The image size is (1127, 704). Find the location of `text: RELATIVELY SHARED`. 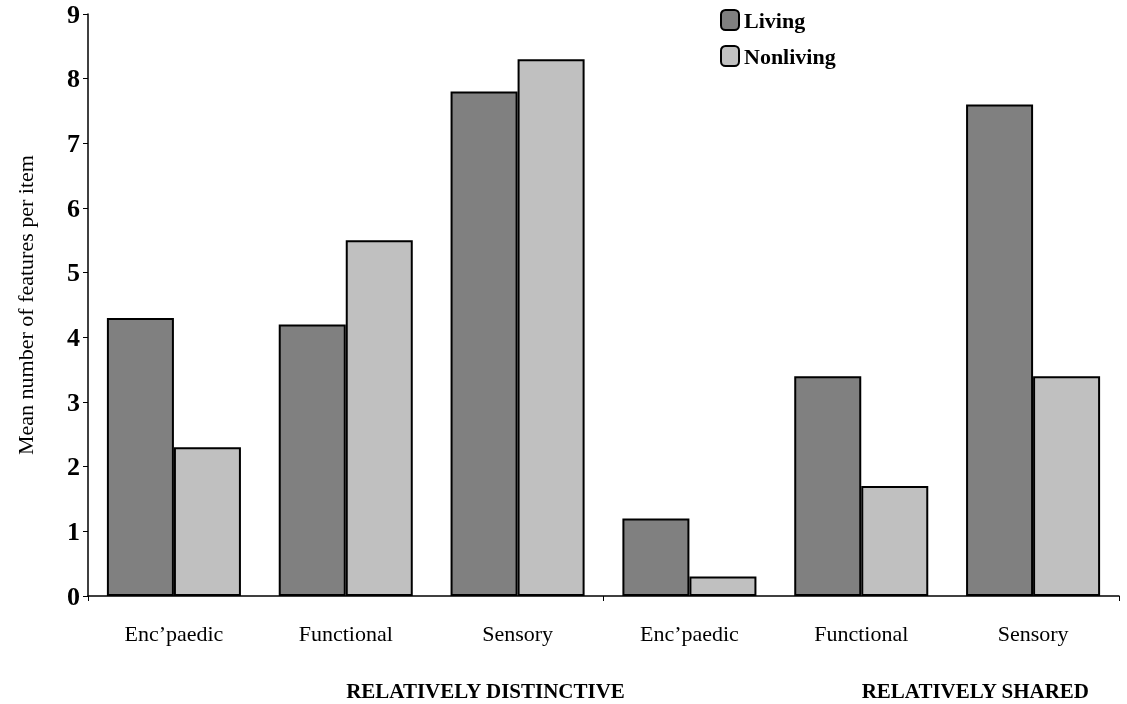

text: RELATIVELY SHARED is located at coordinates (975, 690).